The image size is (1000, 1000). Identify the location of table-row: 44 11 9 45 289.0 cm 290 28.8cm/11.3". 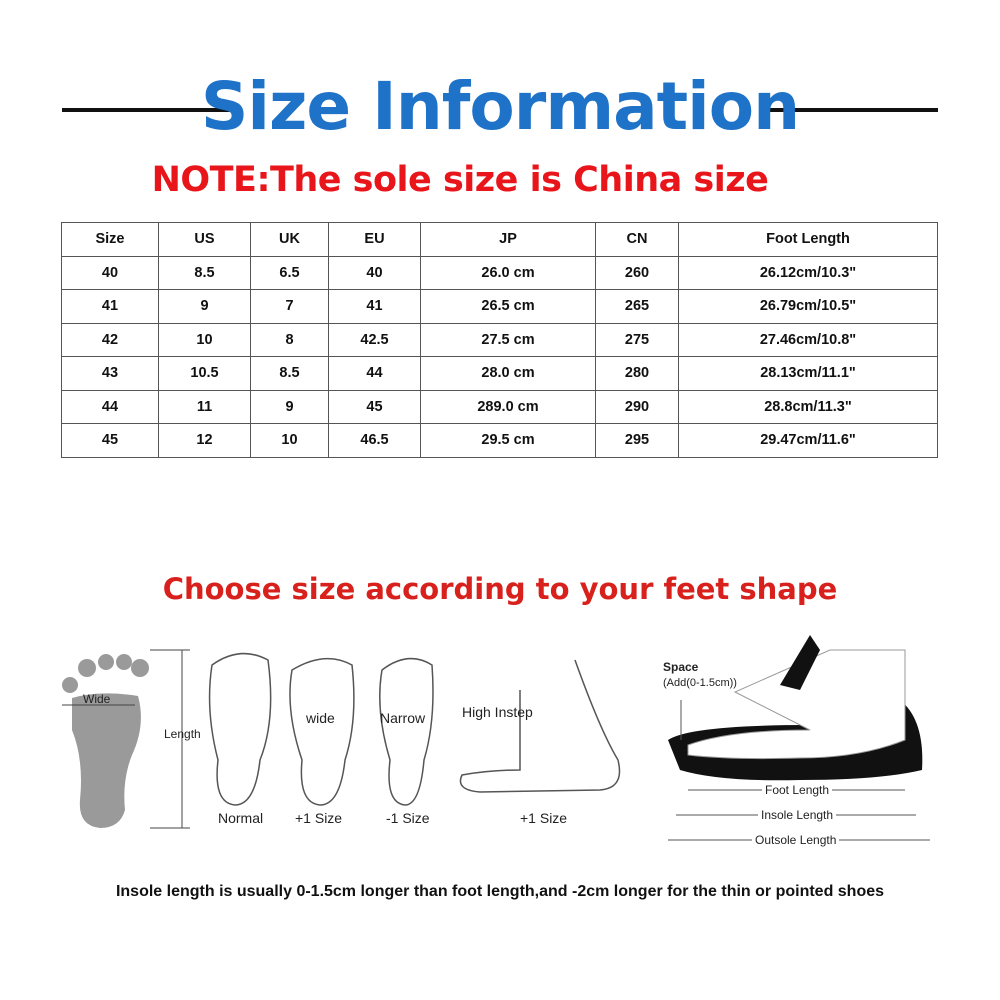
(499, 406).